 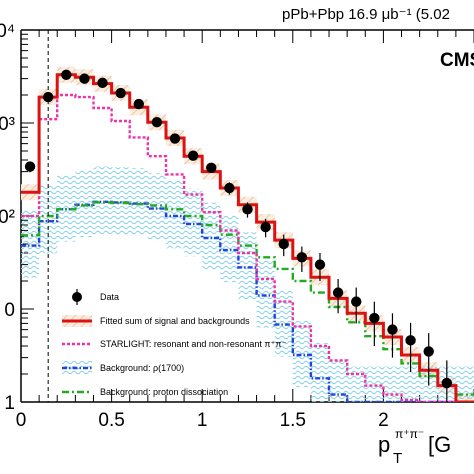 I want to click on legend-entry: Fitted sum of signal and backgrounds, so click(x=156, y=321).